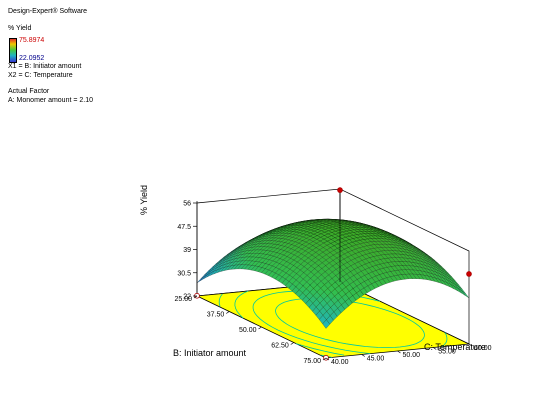 This screenshot has height=402, width=537. I want to click on actual-factor: A: Monomer amount = 2.10, so click(51, 100).